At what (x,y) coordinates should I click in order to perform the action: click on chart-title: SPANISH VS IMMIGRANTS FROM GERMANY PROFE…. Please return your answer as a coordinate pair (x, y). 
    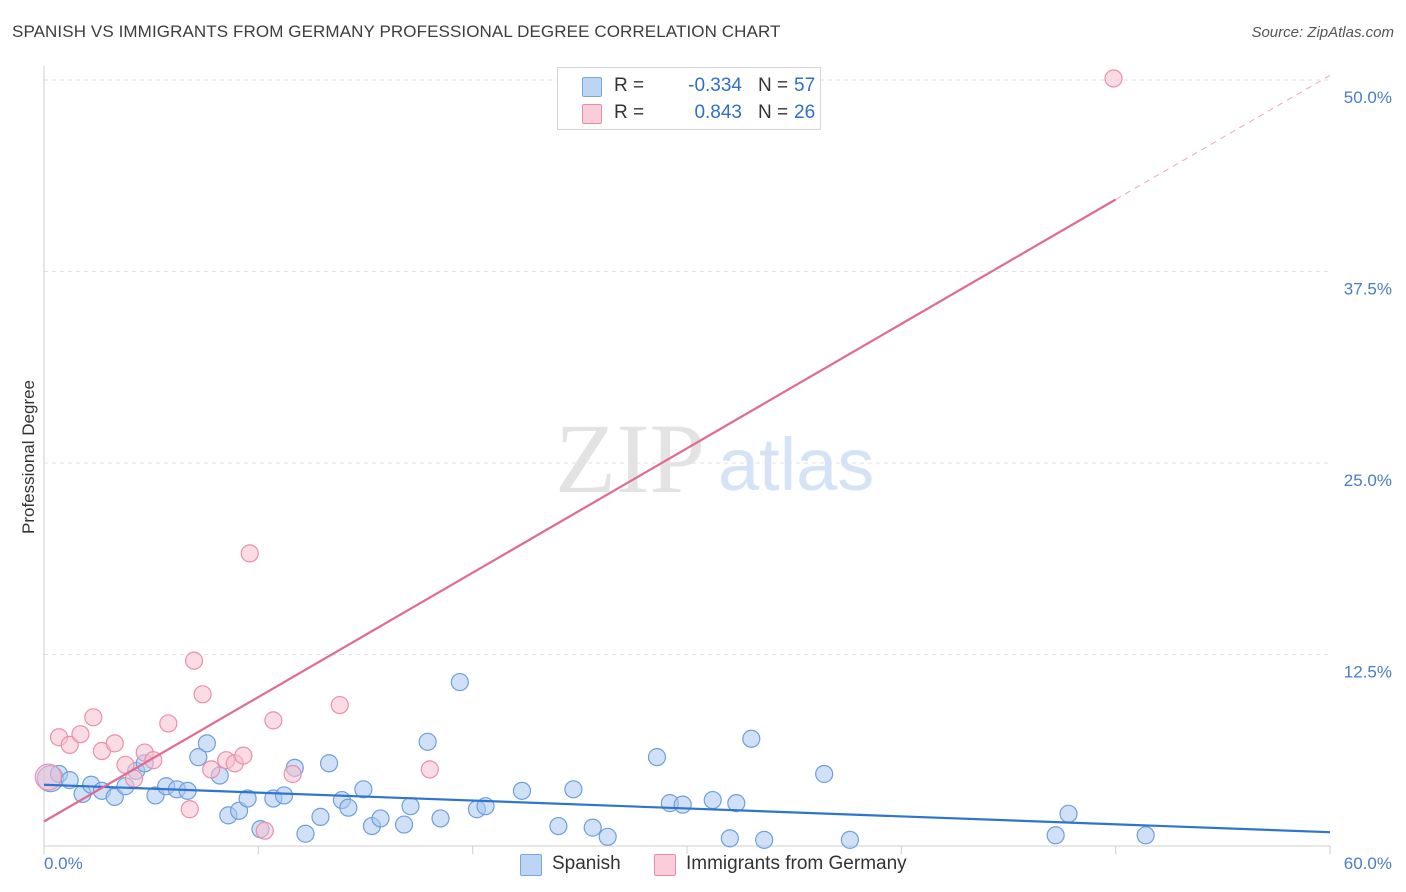
    Looking at the image, I should click on (396, 31).